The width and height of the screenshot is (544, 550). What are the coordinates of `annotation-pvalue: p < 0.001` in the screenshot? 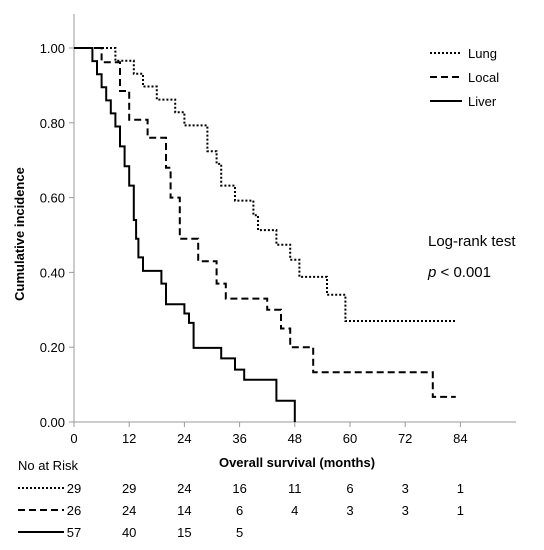 It's located at (459, 272).